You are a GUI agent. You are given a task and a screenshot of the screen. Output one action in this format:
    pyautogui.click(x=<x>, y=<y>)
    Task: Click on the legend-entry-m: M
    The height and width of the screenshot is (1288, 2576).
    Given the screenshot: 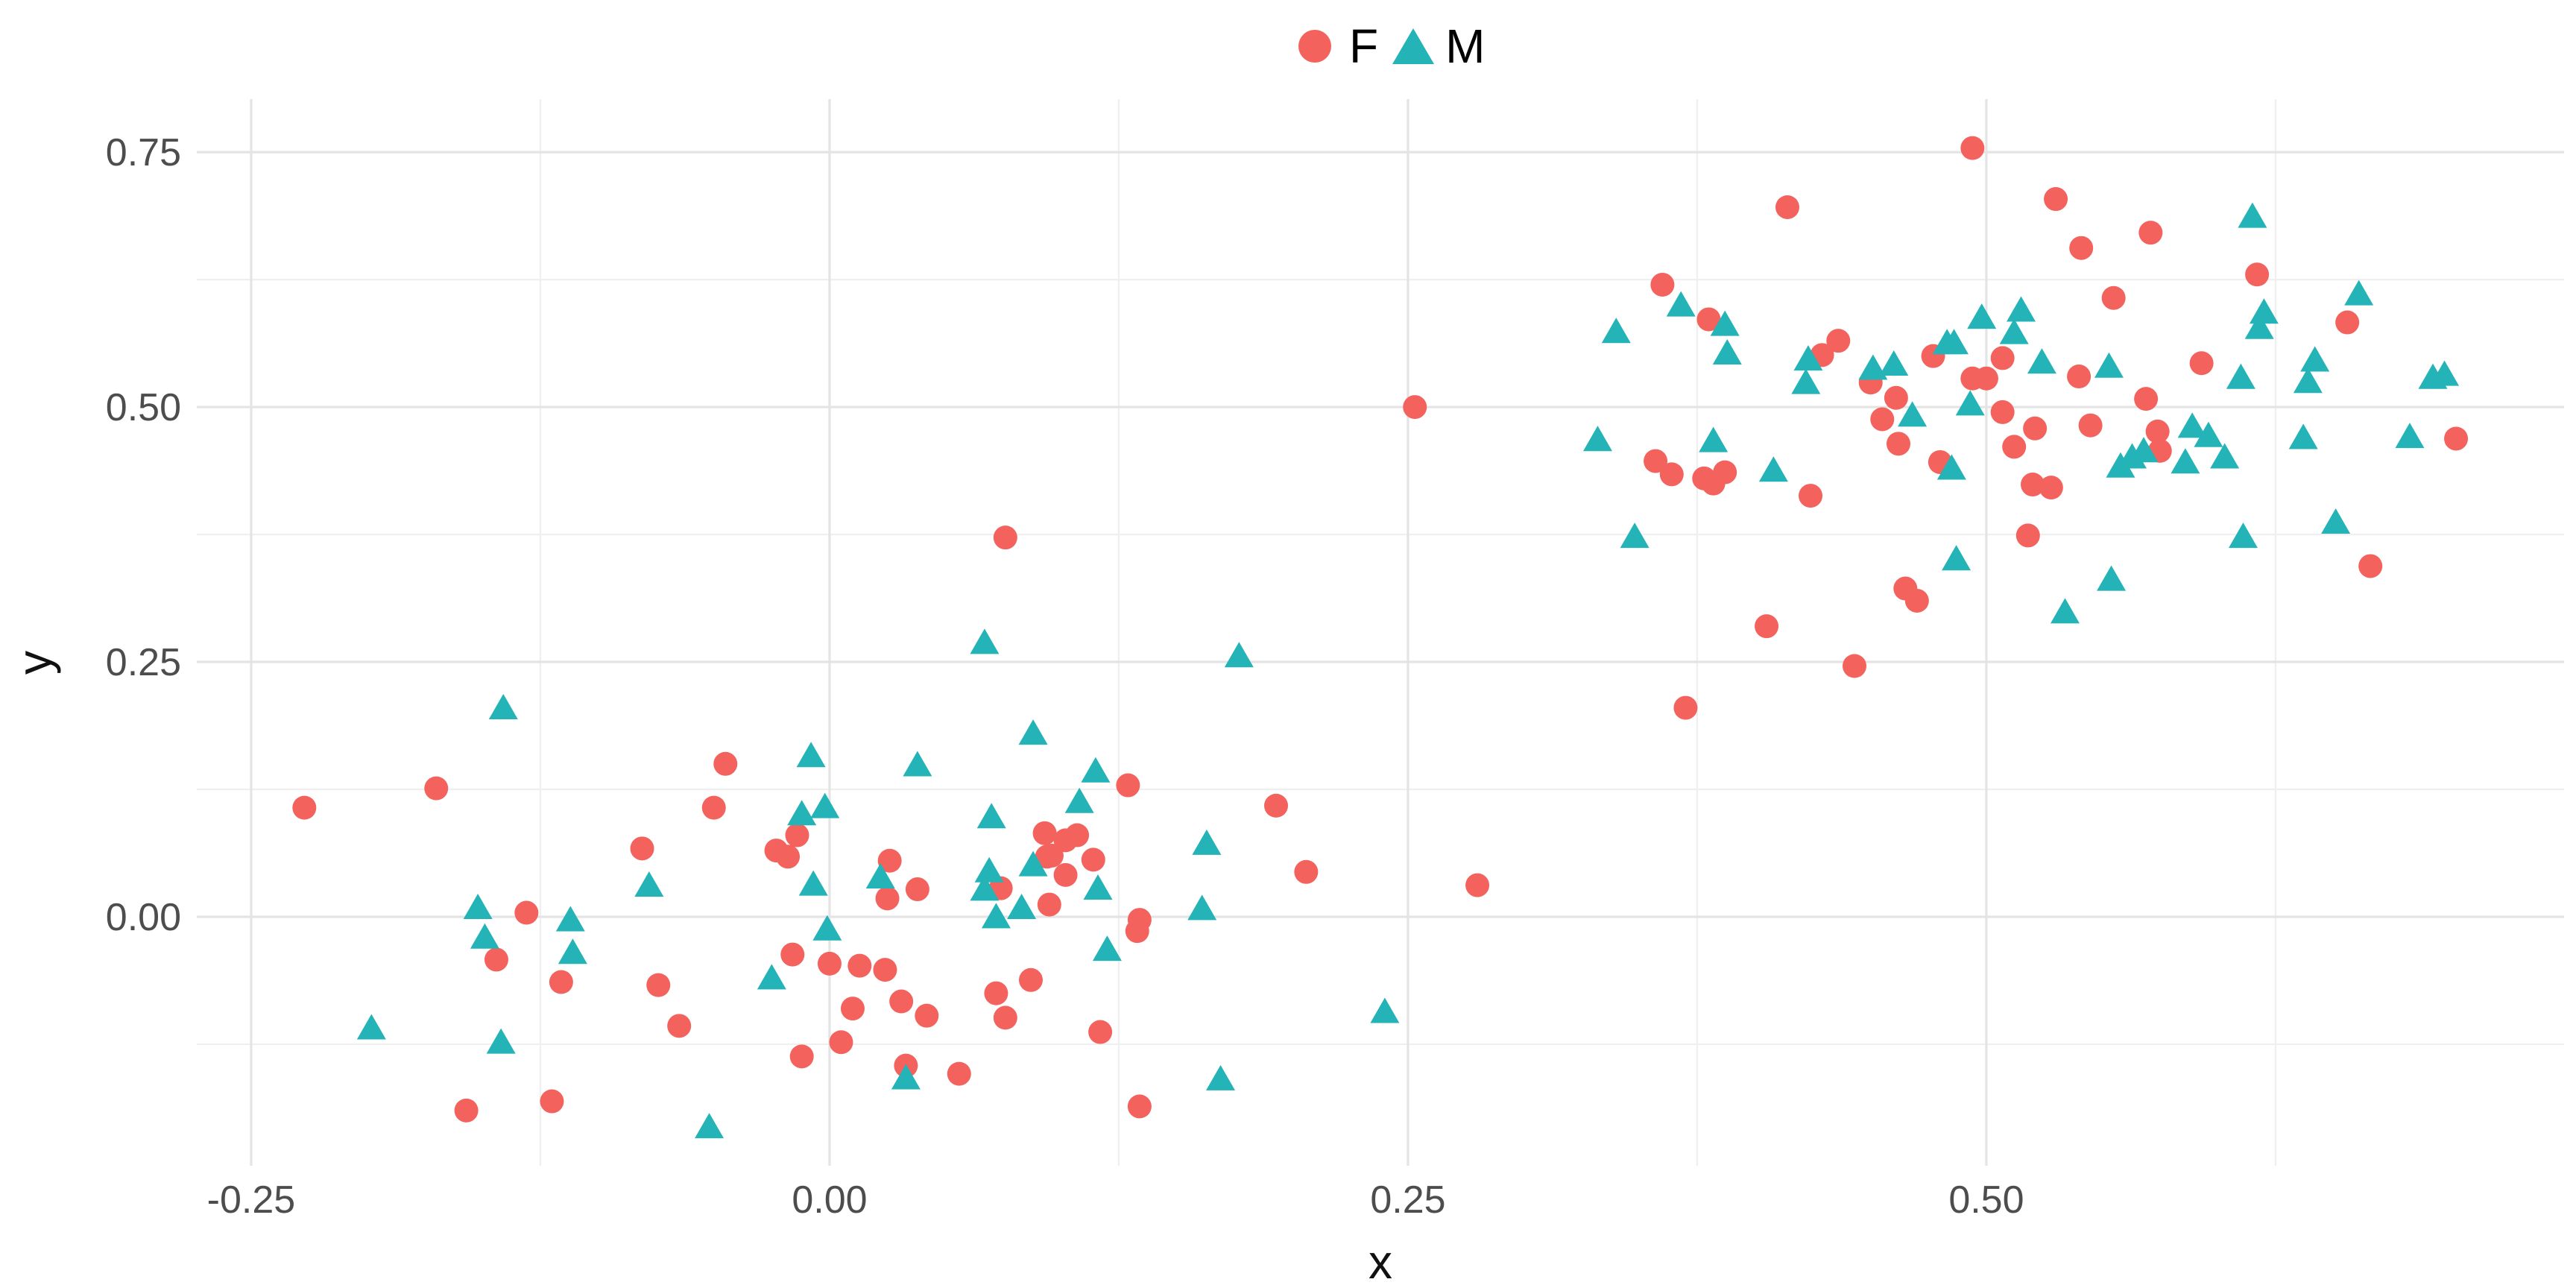 What is the action you would take?
    pyautogui.click(x=1438, y=46)
    